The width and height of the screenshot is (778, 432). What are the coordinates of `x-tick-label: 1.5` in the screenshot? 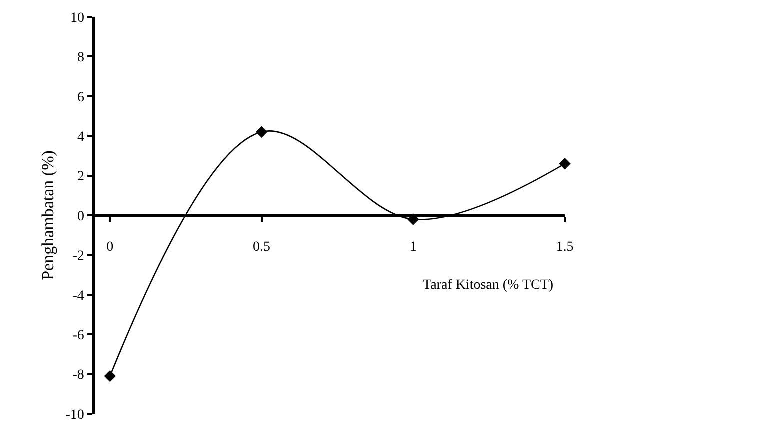 It's located at (565, 248).